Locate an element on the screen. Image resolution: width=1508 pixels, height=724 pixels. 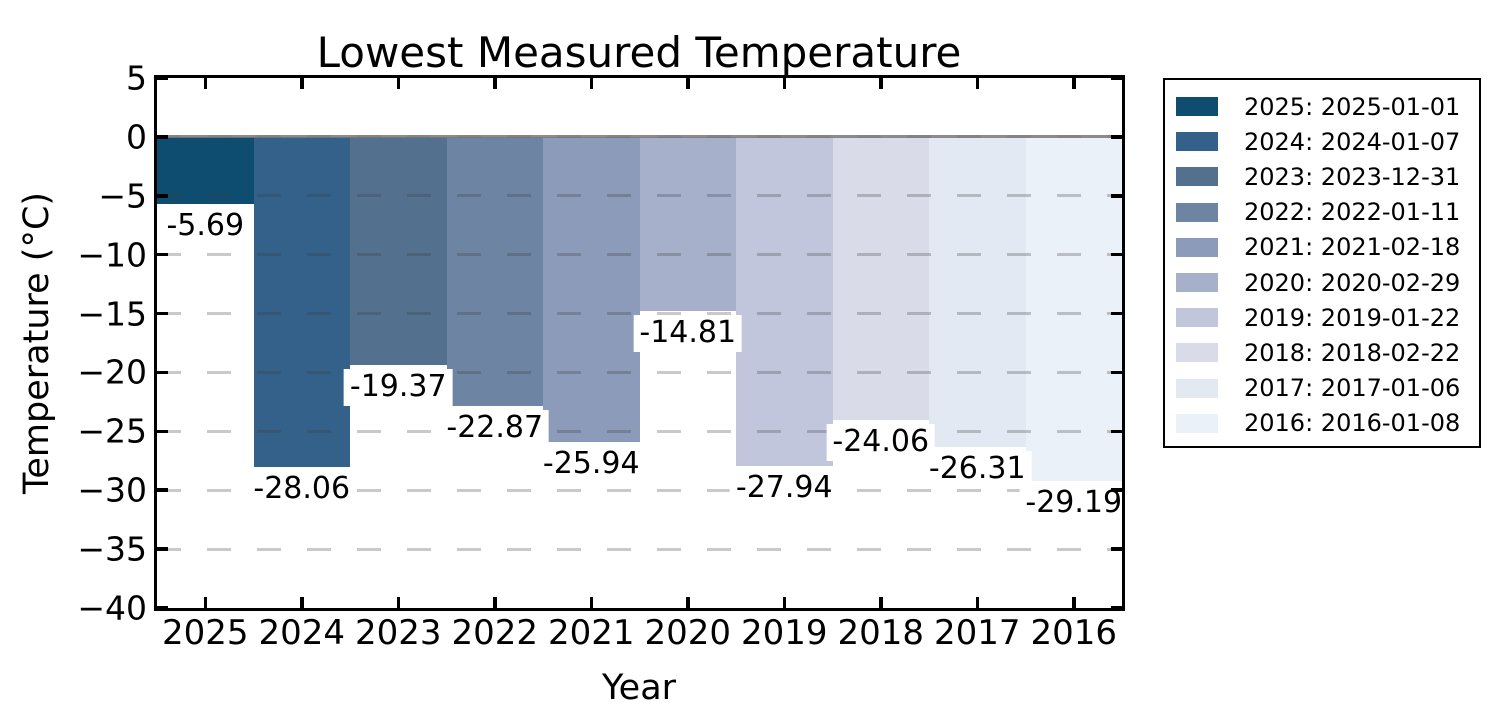
legend-item-label: 2018: 2018-02-22 is located at coordinates (1352, 352).